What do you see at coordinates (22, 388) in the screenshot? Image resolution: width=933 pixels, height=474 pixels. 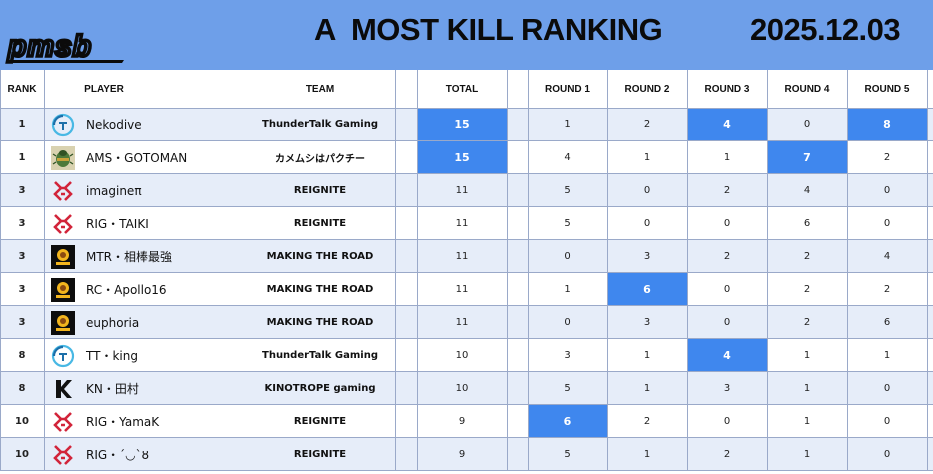 I see `rank-cell: 8` at bounding box center [22, 388].